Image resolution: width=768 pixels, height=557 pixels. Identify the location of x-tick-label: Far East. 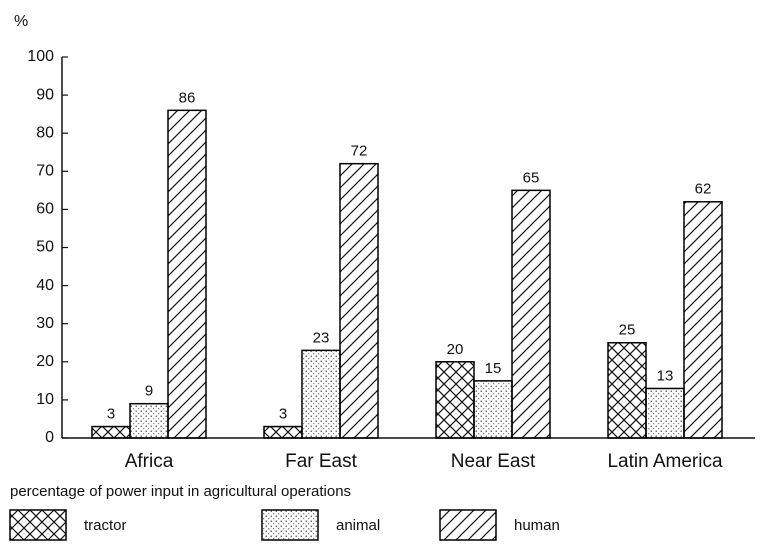
(321, 461).